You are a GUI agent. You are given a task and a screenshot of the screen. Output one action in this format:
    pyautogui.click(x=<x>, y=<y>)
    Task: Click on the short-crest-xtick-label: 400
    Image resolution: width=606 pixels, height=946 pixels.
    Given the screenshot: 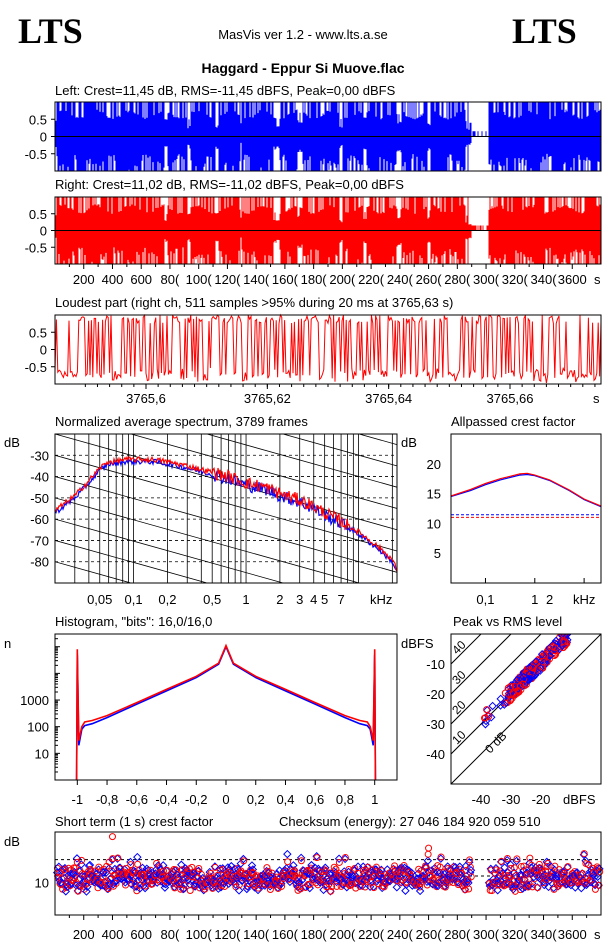 What is the action you would take?
    pyautogui.click(x=113, y=934)
    